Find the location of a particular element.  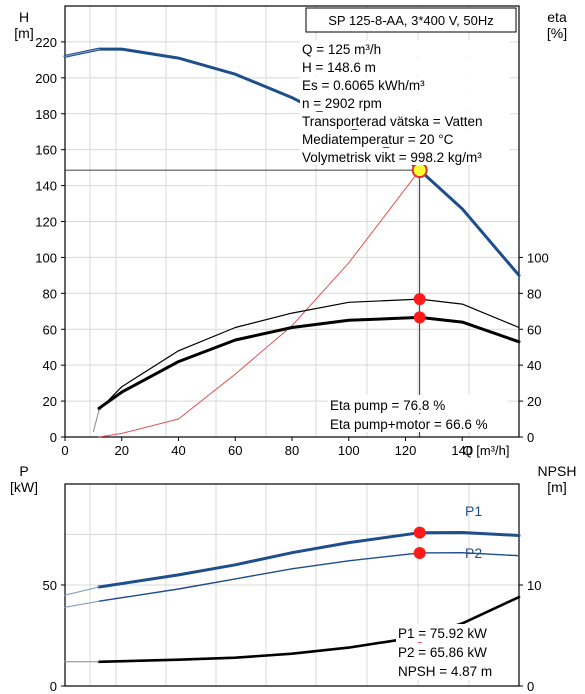

eta-pump-motor-curve is located at coordinates (309, 362).